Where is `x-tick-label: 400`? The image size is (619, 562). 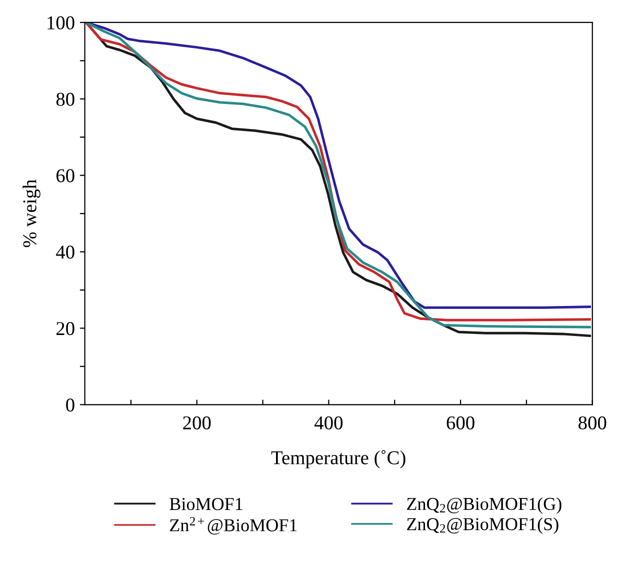
x-tick-label: 400 is located at coordinates (328, 423).